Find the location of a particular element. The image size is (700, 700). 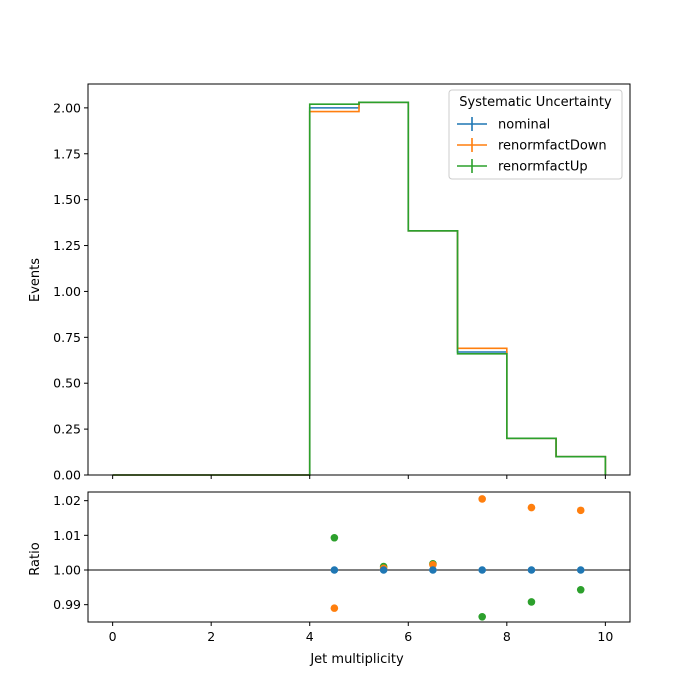

x-tick-label: 8 is located at coordinates (507, 636).